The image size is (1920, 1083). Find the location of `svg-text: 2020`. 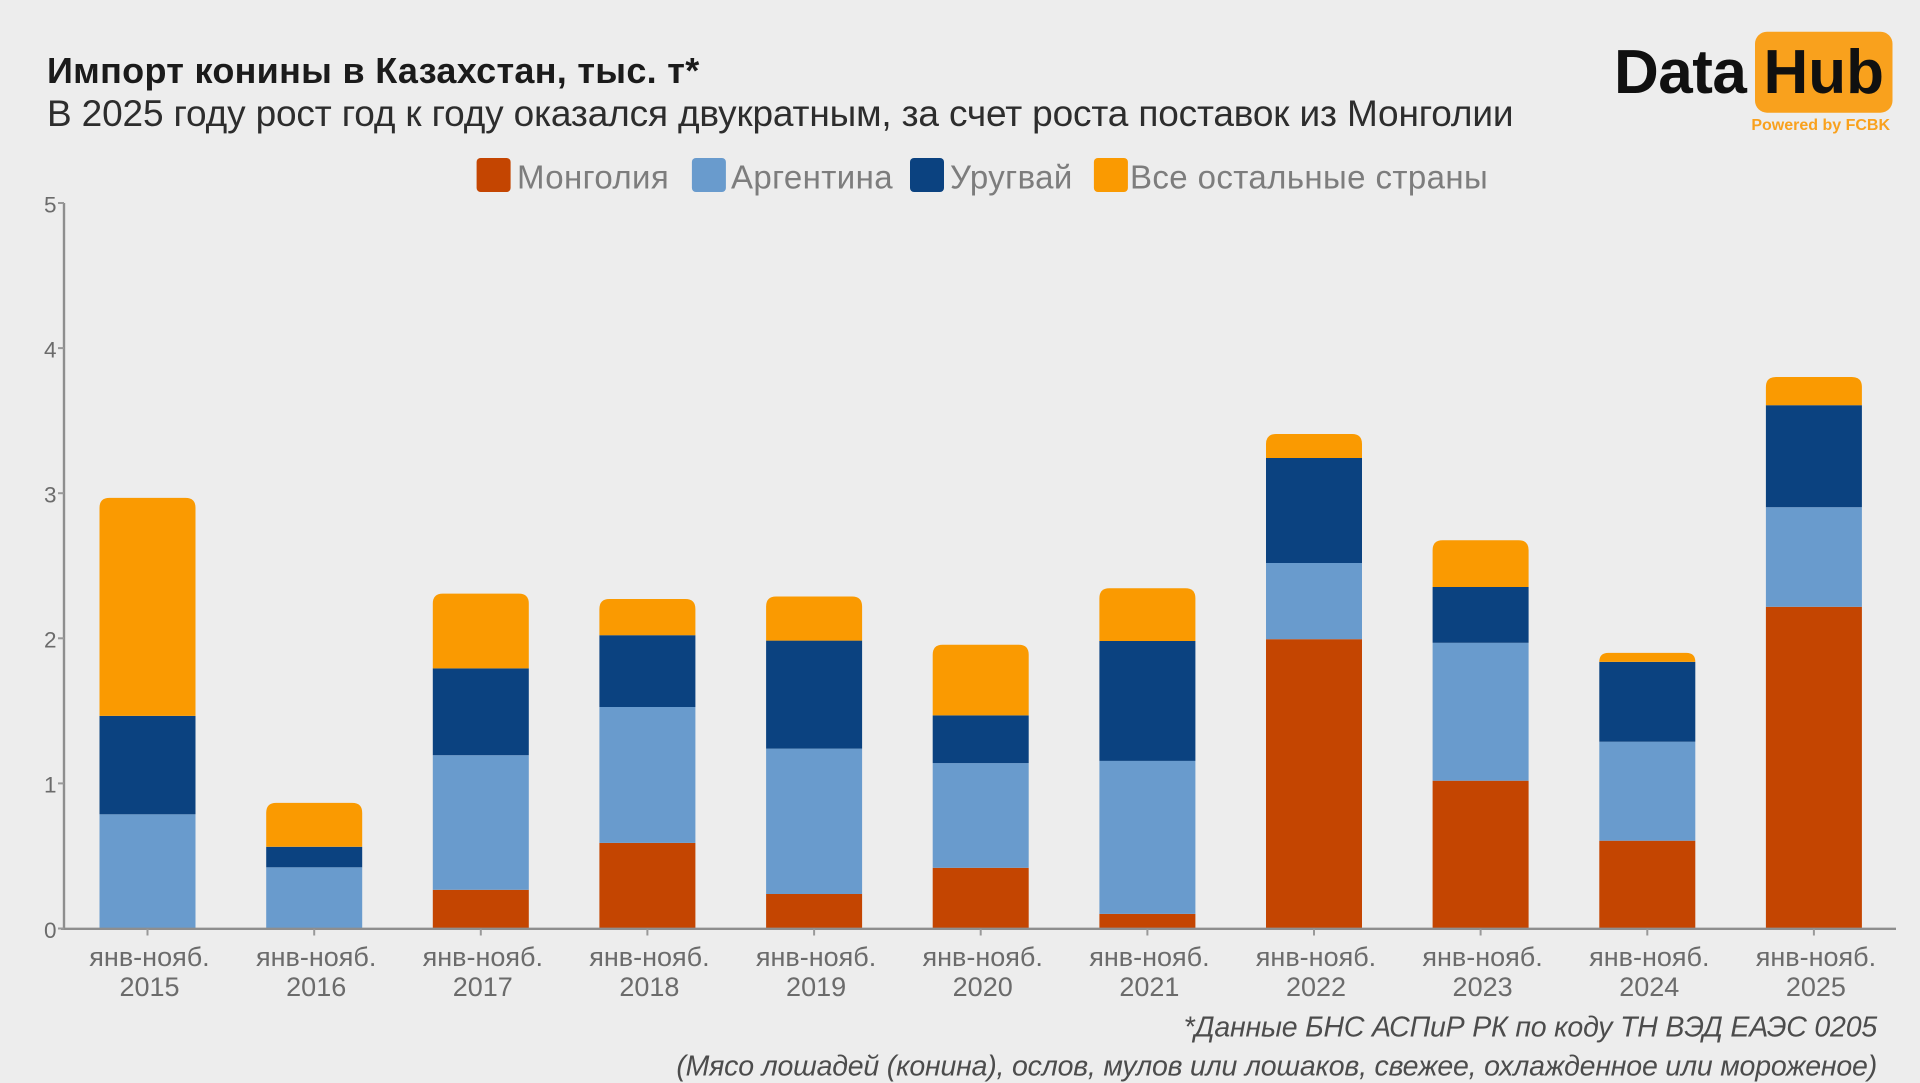

svg-text: 2020 is located at coordinates (983, 987).